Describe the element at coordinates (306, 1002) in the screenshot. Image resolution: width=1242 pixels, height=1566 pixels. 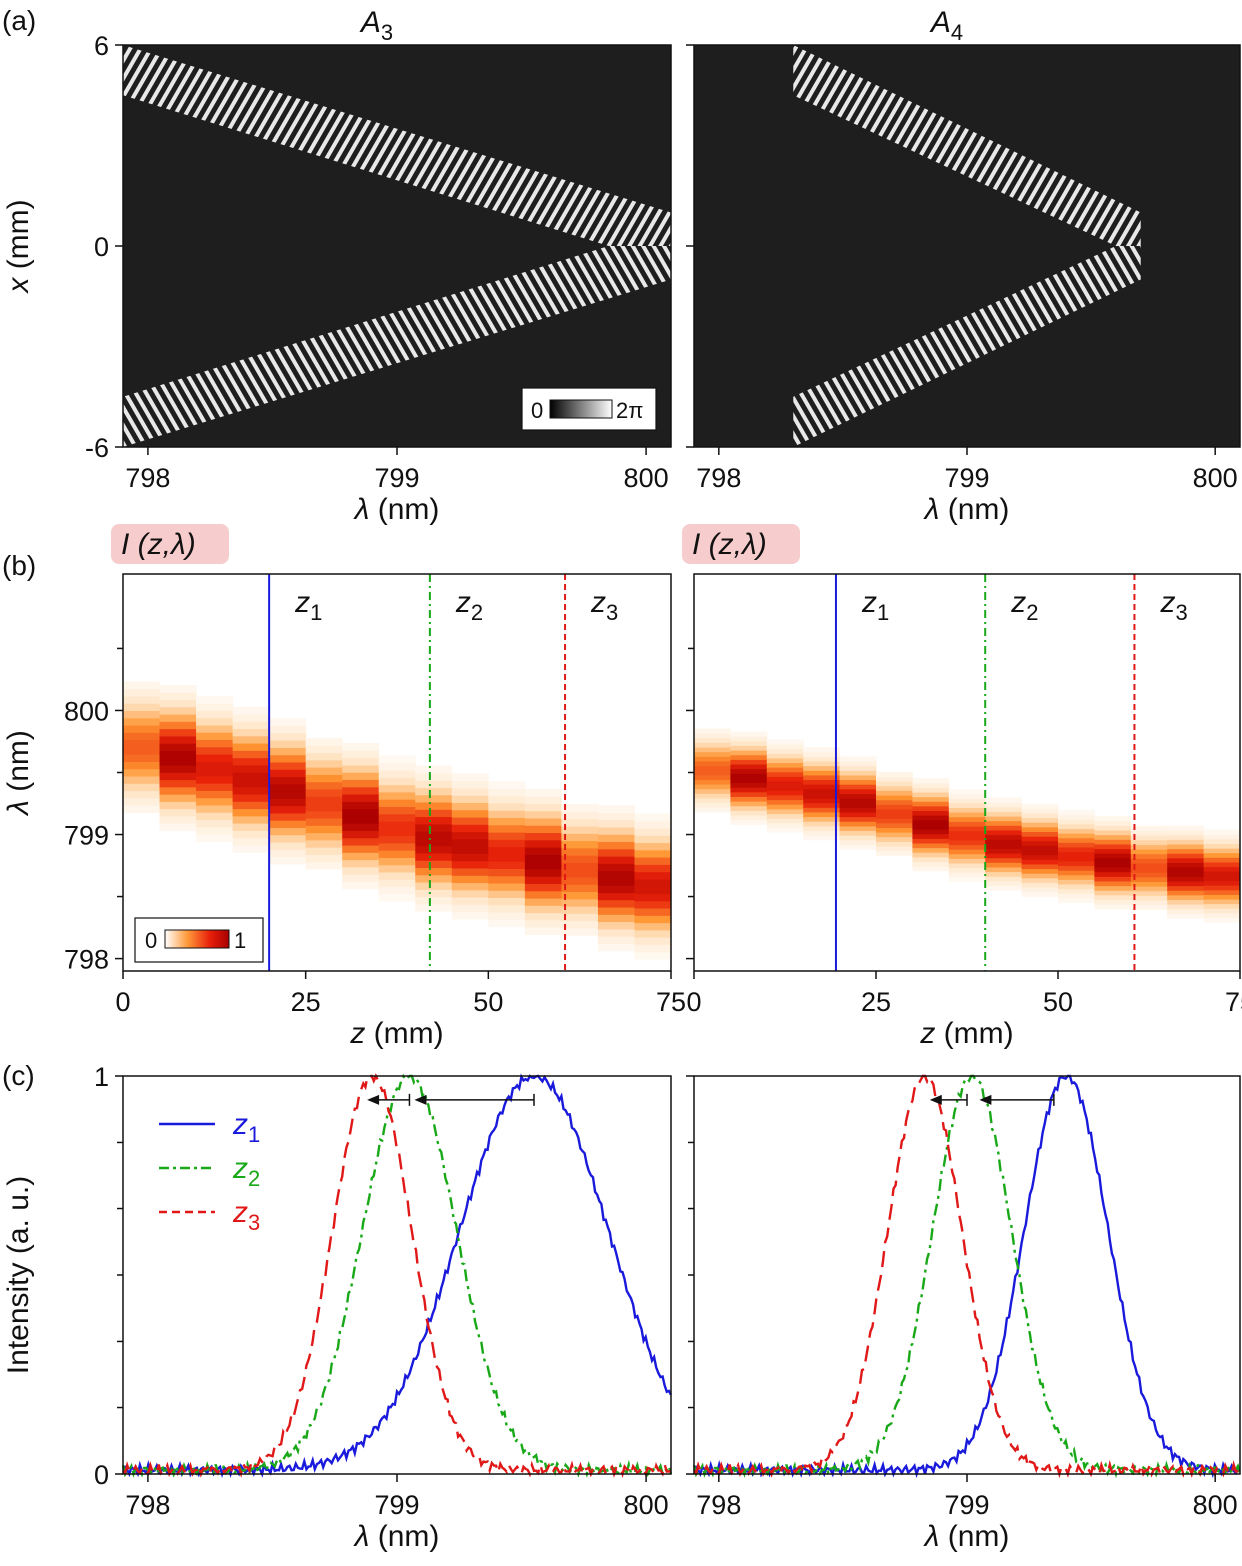
I see `x-tick-label: 25` at that location.